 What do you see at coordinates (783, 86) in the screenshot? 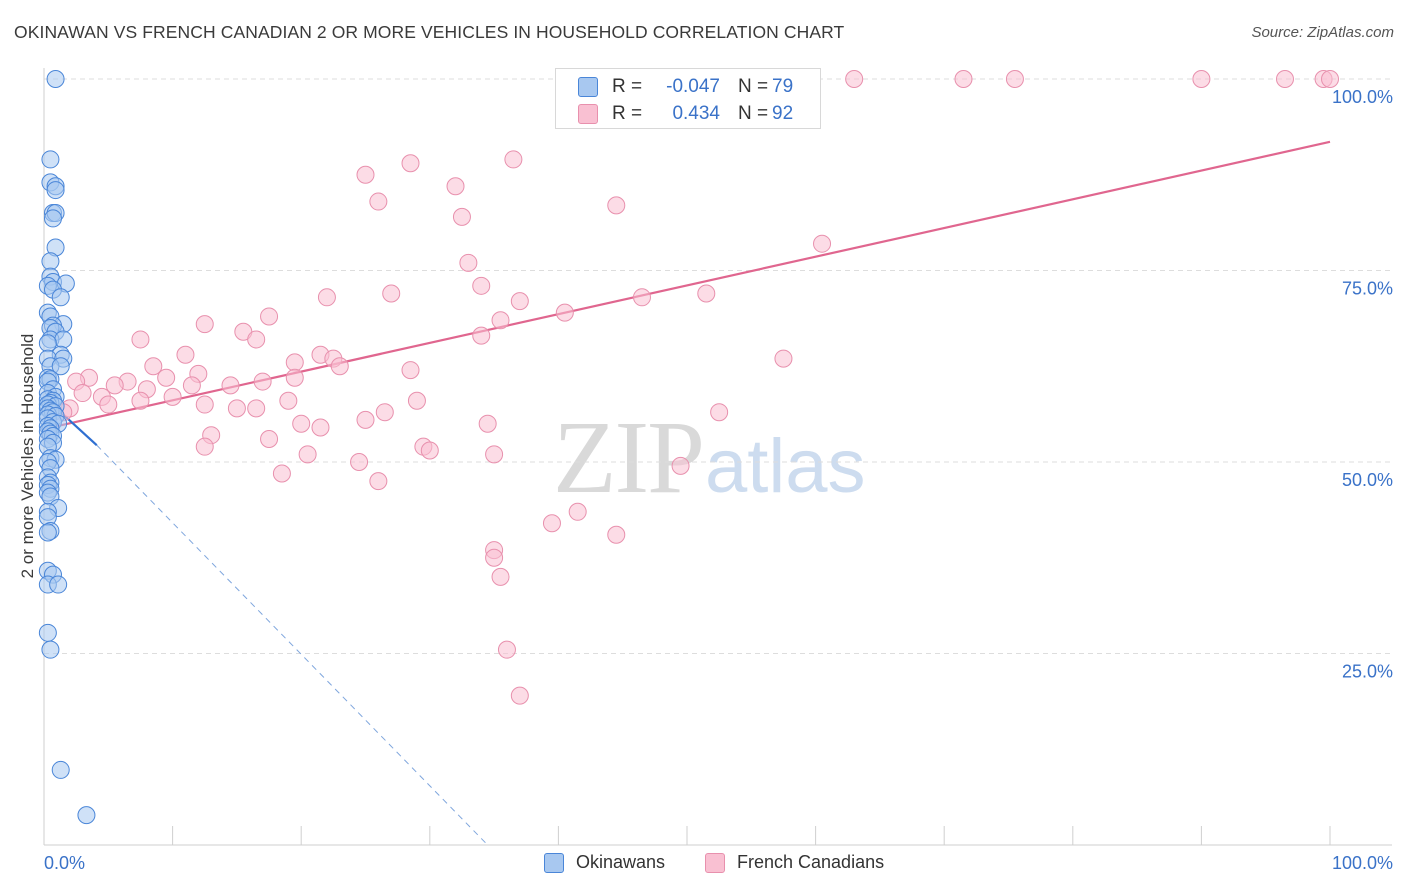
I see `legend-n-value: 79` at bounding box center [783, 86].